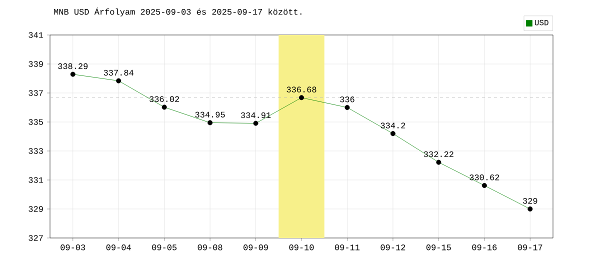 The height and width of the screenshot is (270, 600). What do you see at coordinates (301, 89) in the screenshot?
I see `data-label: 336.68` at bounding box center [301, 89].